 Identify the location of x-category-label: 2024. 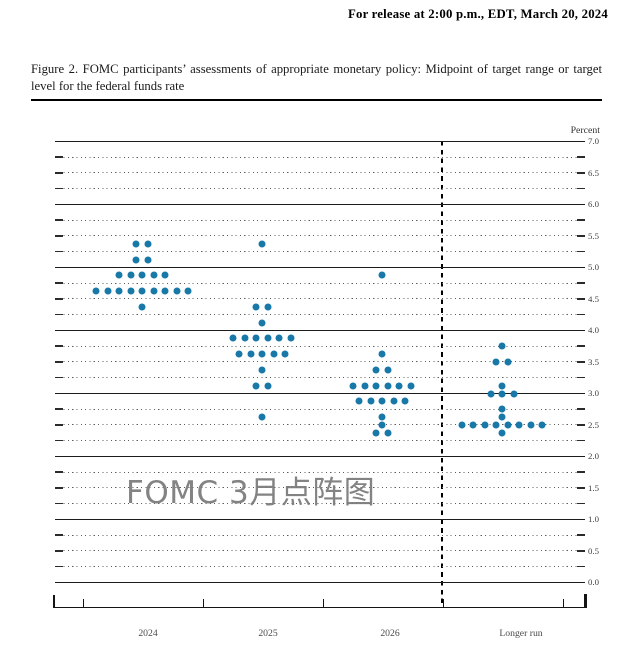
(148, 633).